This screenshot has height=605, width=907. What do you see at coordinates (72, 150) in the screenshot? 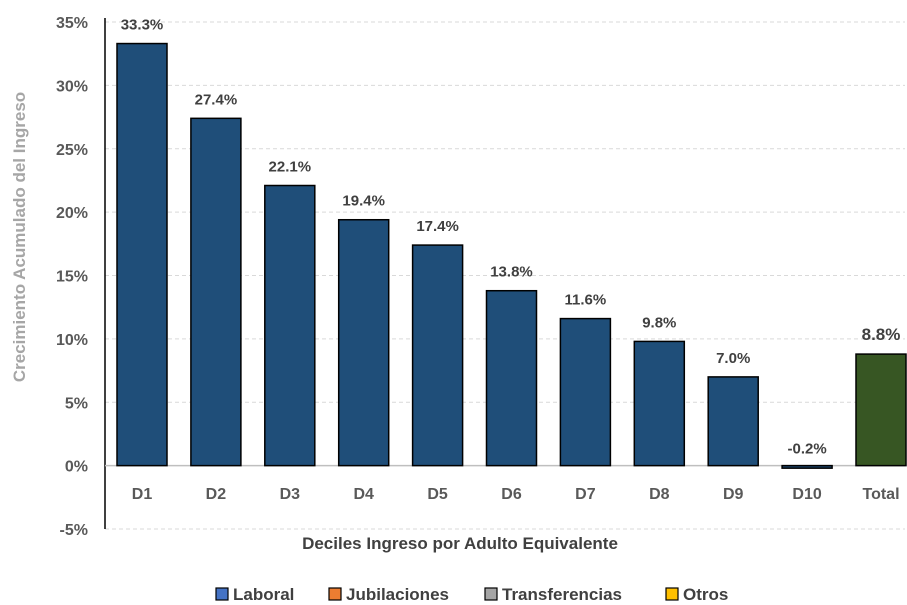
I see `y-tick-label: 25%` at bounding box center [72, 150].